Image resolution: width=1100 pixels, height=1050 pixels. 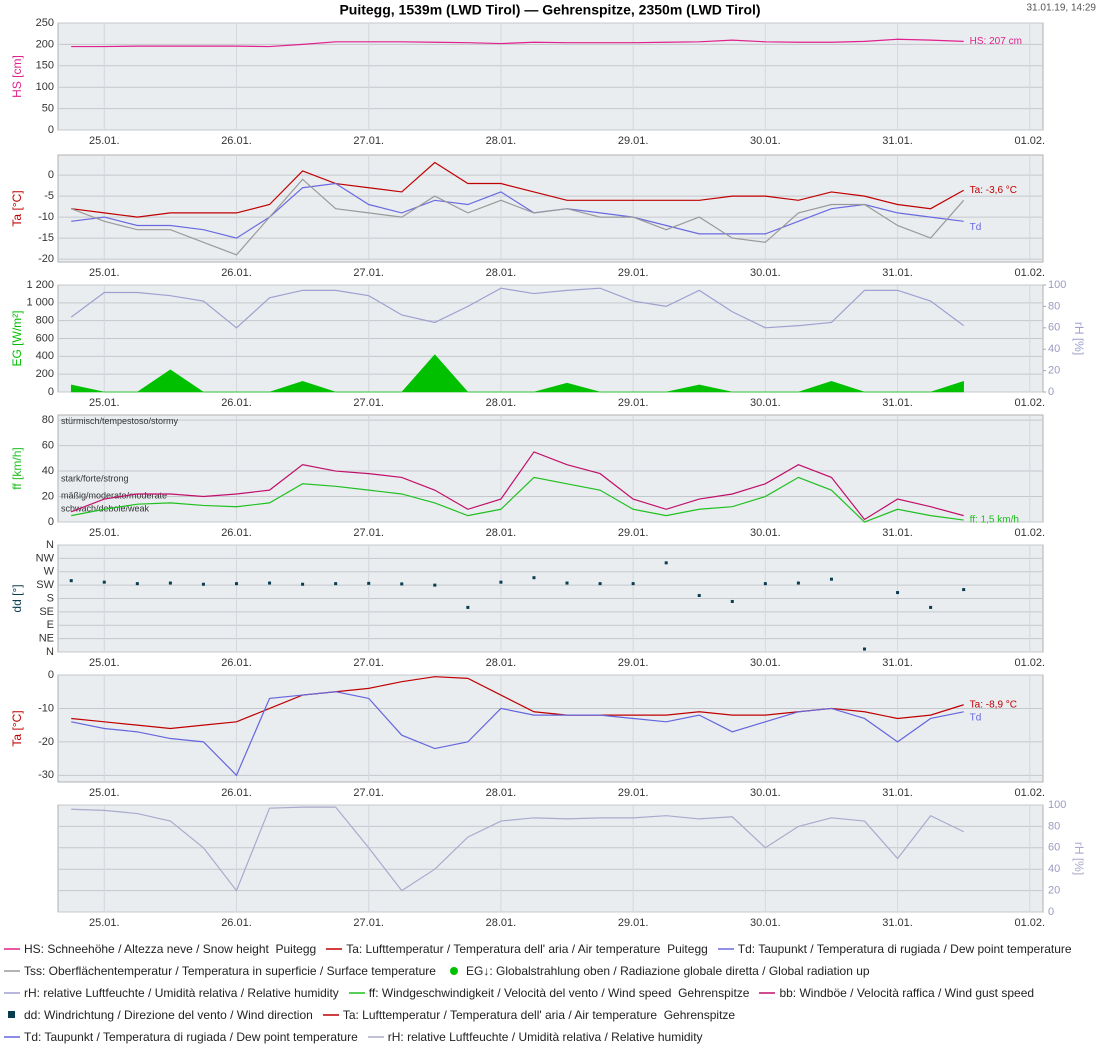 I want to click on y-tick-label: 250, so click(x=45, y=23).